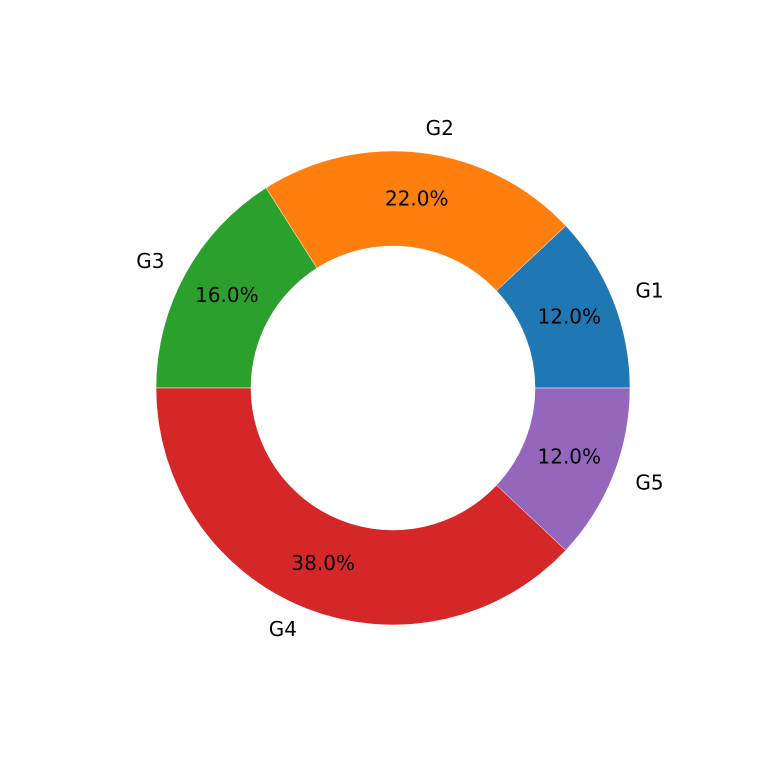 This screenshot has height=768, width=768. Describe the element at coordinates (649, 291) in the screenshot. I see `category-label: G1` at that location.